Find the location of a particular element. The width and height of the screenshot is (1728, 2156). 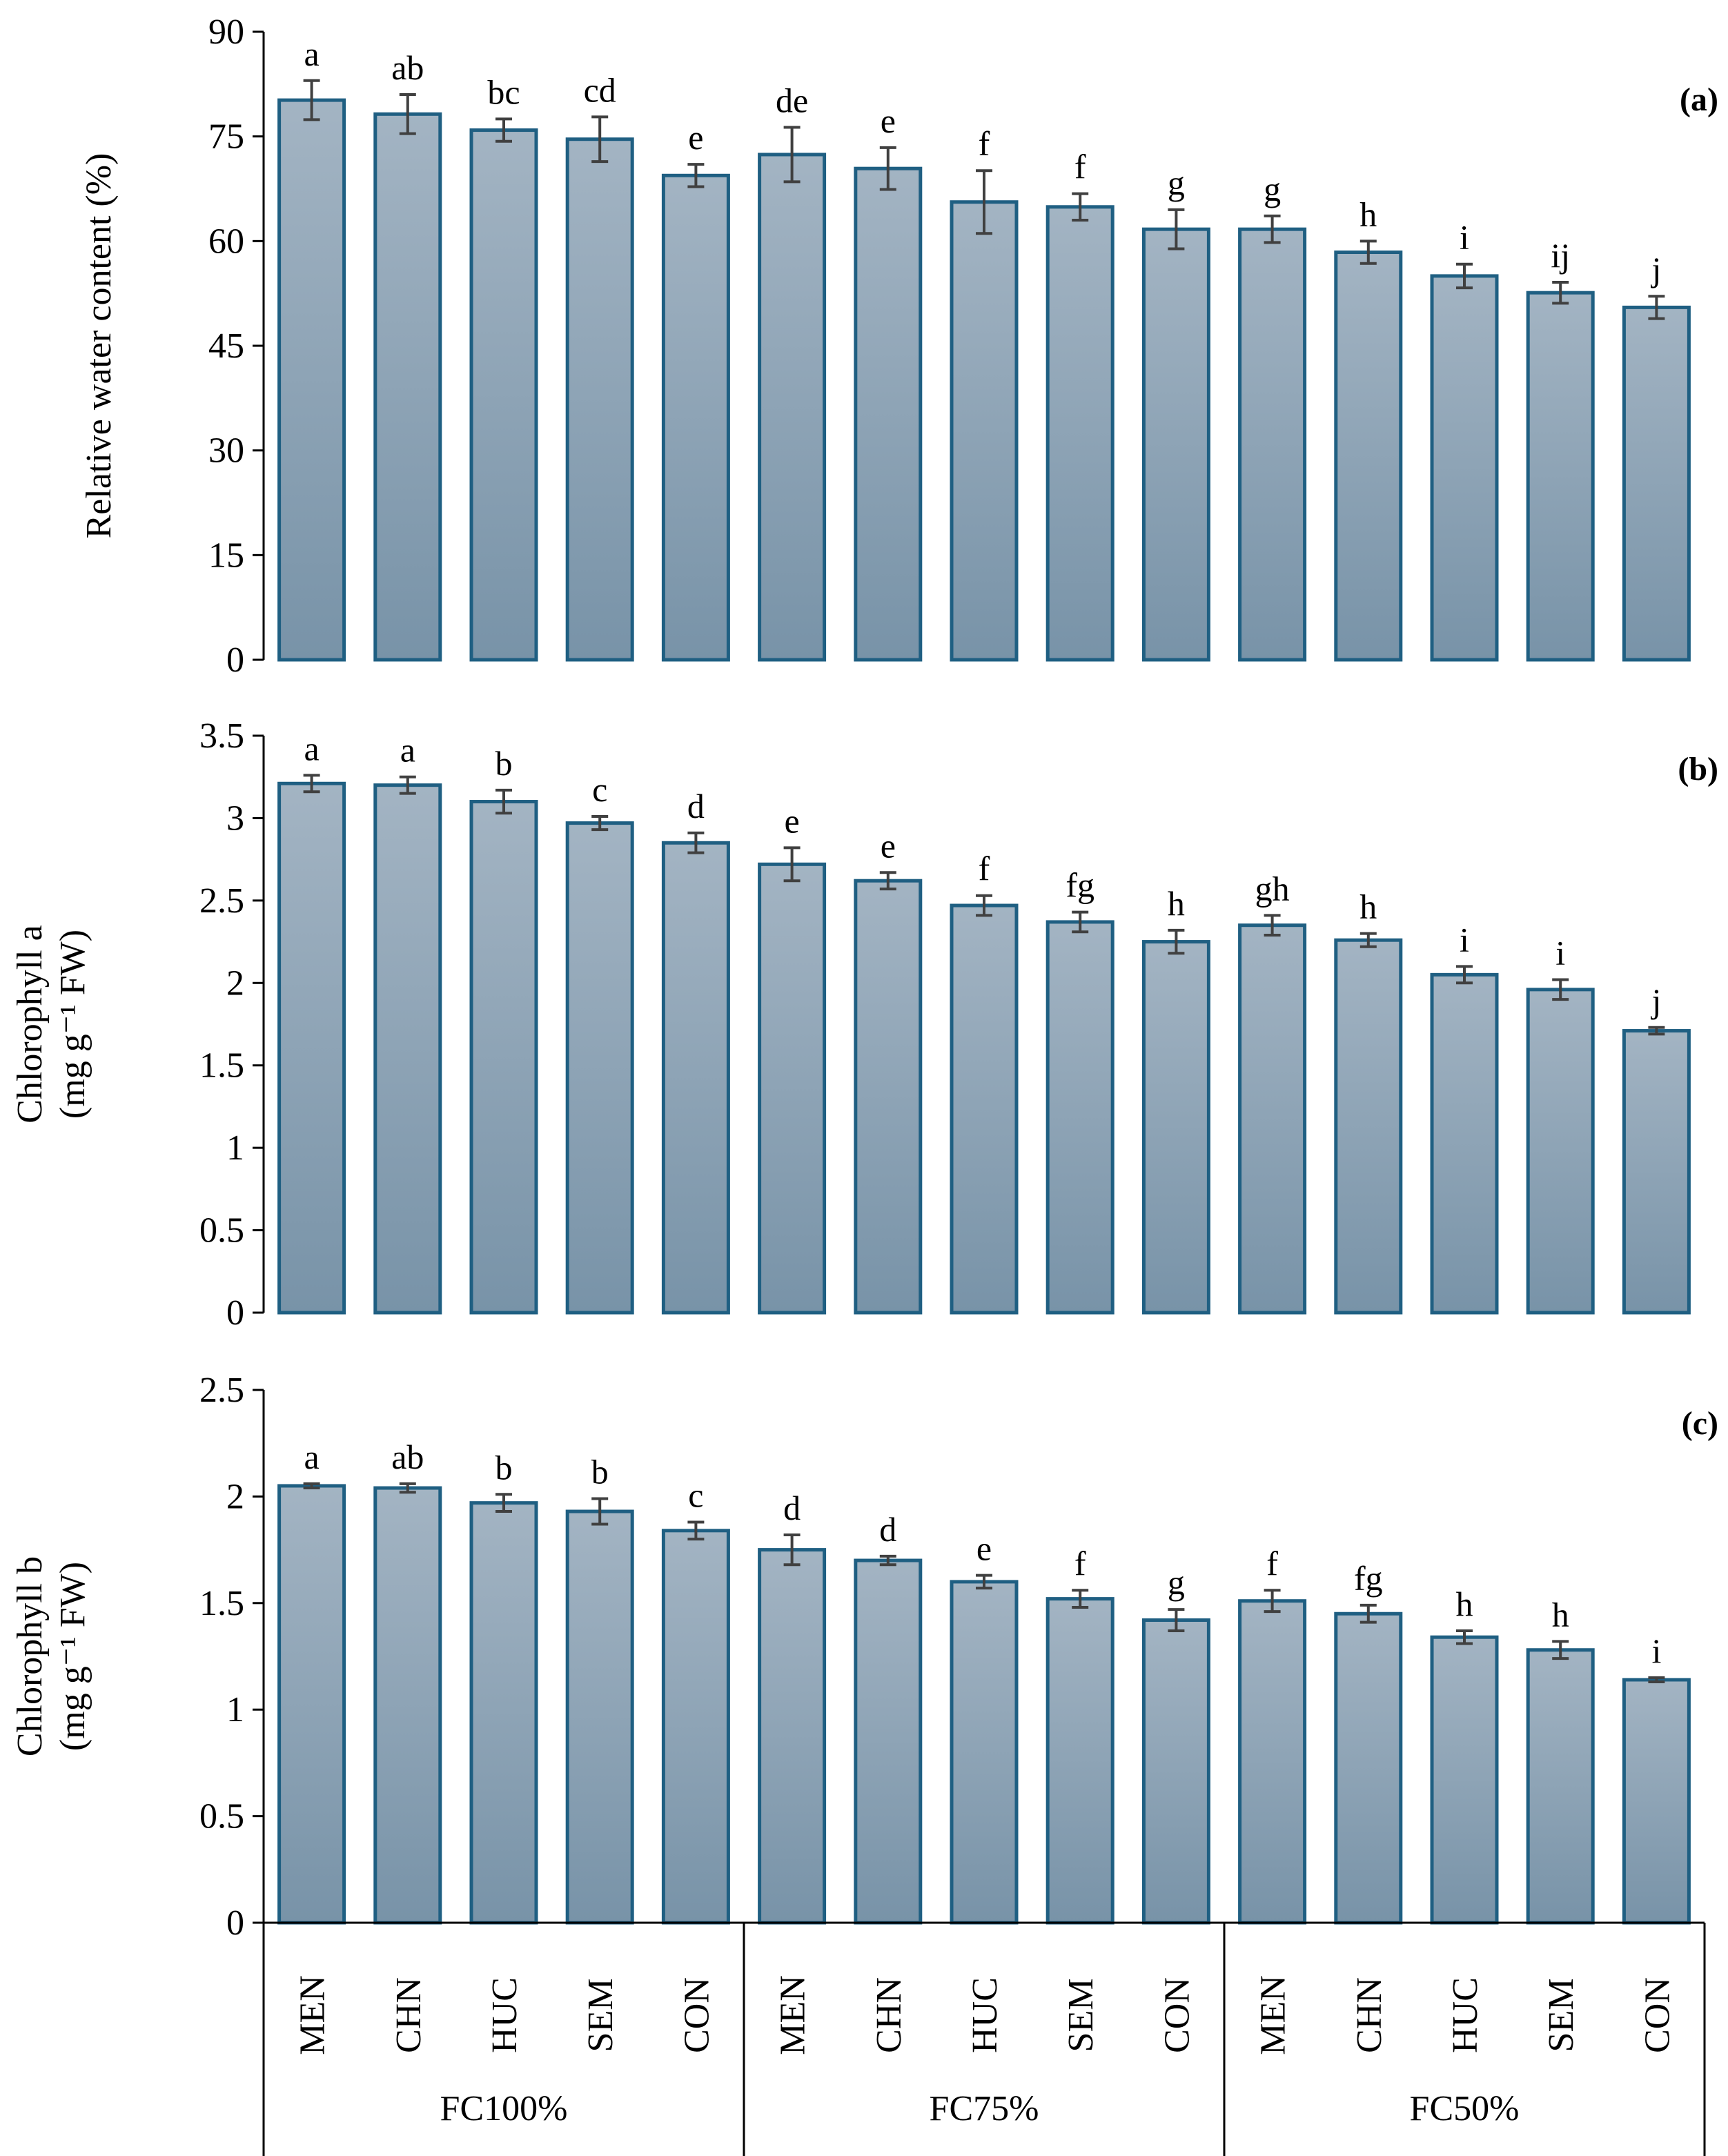

y-tick-label: 15 is located at coordinates (226, 555).